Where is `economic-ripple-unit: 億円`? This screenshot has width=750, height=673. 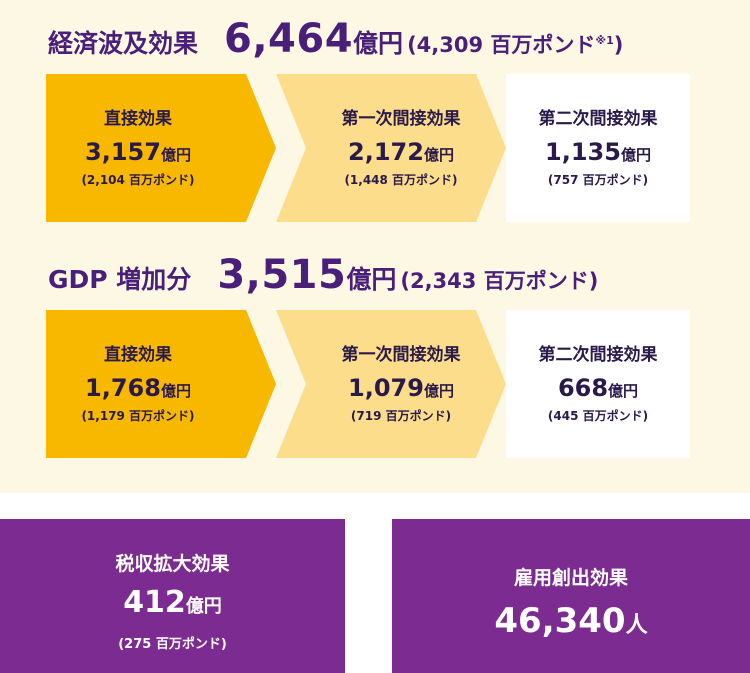
economic-ripple-unit: 億円 is located at coordinates (378, 43).